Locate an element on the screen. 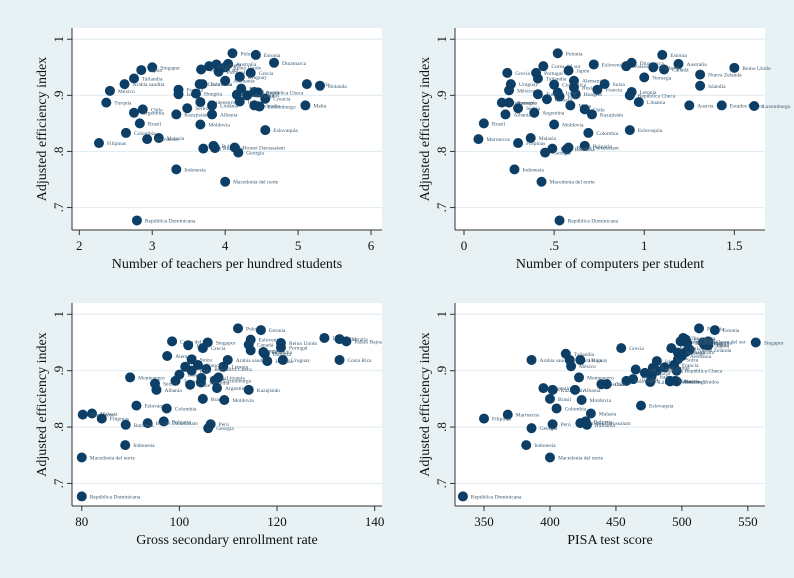 The height and width of the screenshot is (578, 794). data-point: Chile is located at coordinates (592, 109).